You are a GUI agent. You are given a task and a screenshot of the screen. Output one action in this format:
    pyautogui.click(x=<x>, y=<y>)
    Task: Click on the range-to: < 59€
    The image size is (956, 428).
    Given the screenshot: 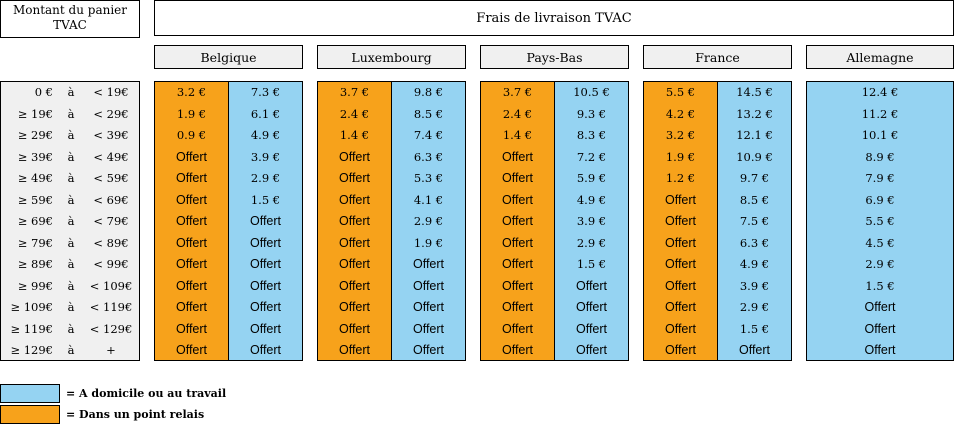 What is the action you would take?
    pyautogui.click(x=111, y=178)
    